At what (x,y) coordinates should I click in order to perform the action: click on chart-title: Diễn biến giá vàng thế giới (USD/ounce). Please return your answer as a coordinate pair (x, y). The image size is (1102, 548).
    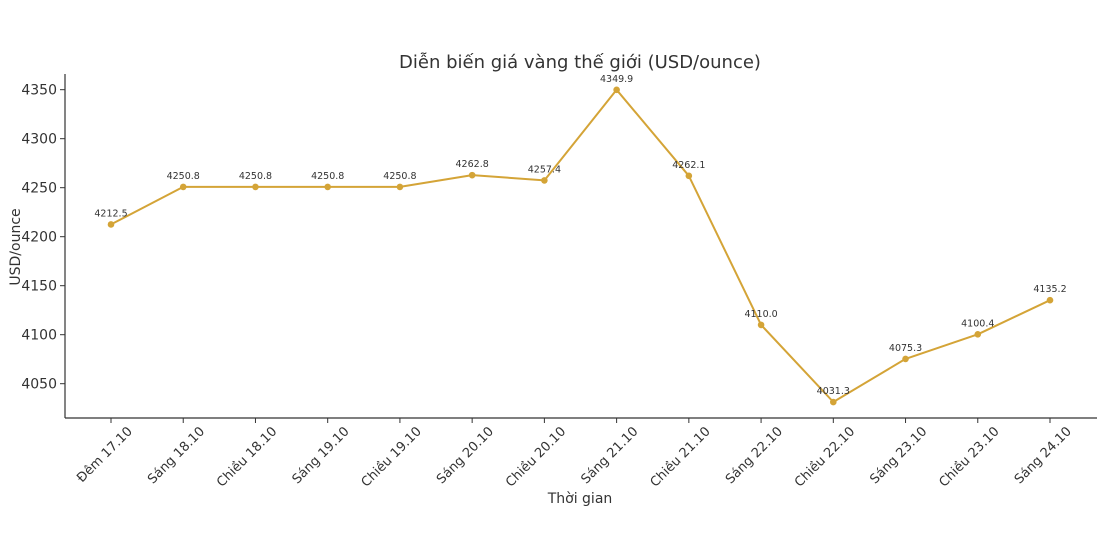
    Looking at the image, I should click on (580, 62).